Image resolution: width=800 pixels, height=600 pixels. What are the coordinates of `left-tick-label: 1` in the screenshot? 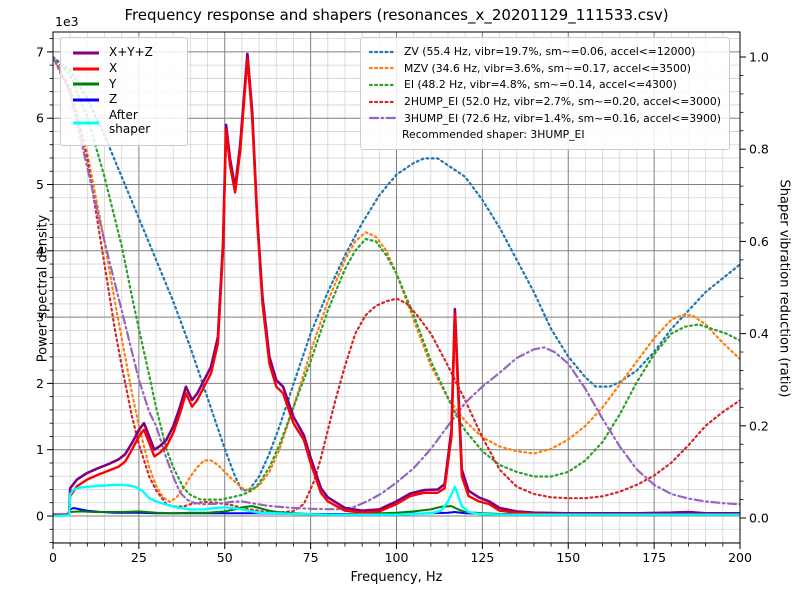 It's located at (40, 449).